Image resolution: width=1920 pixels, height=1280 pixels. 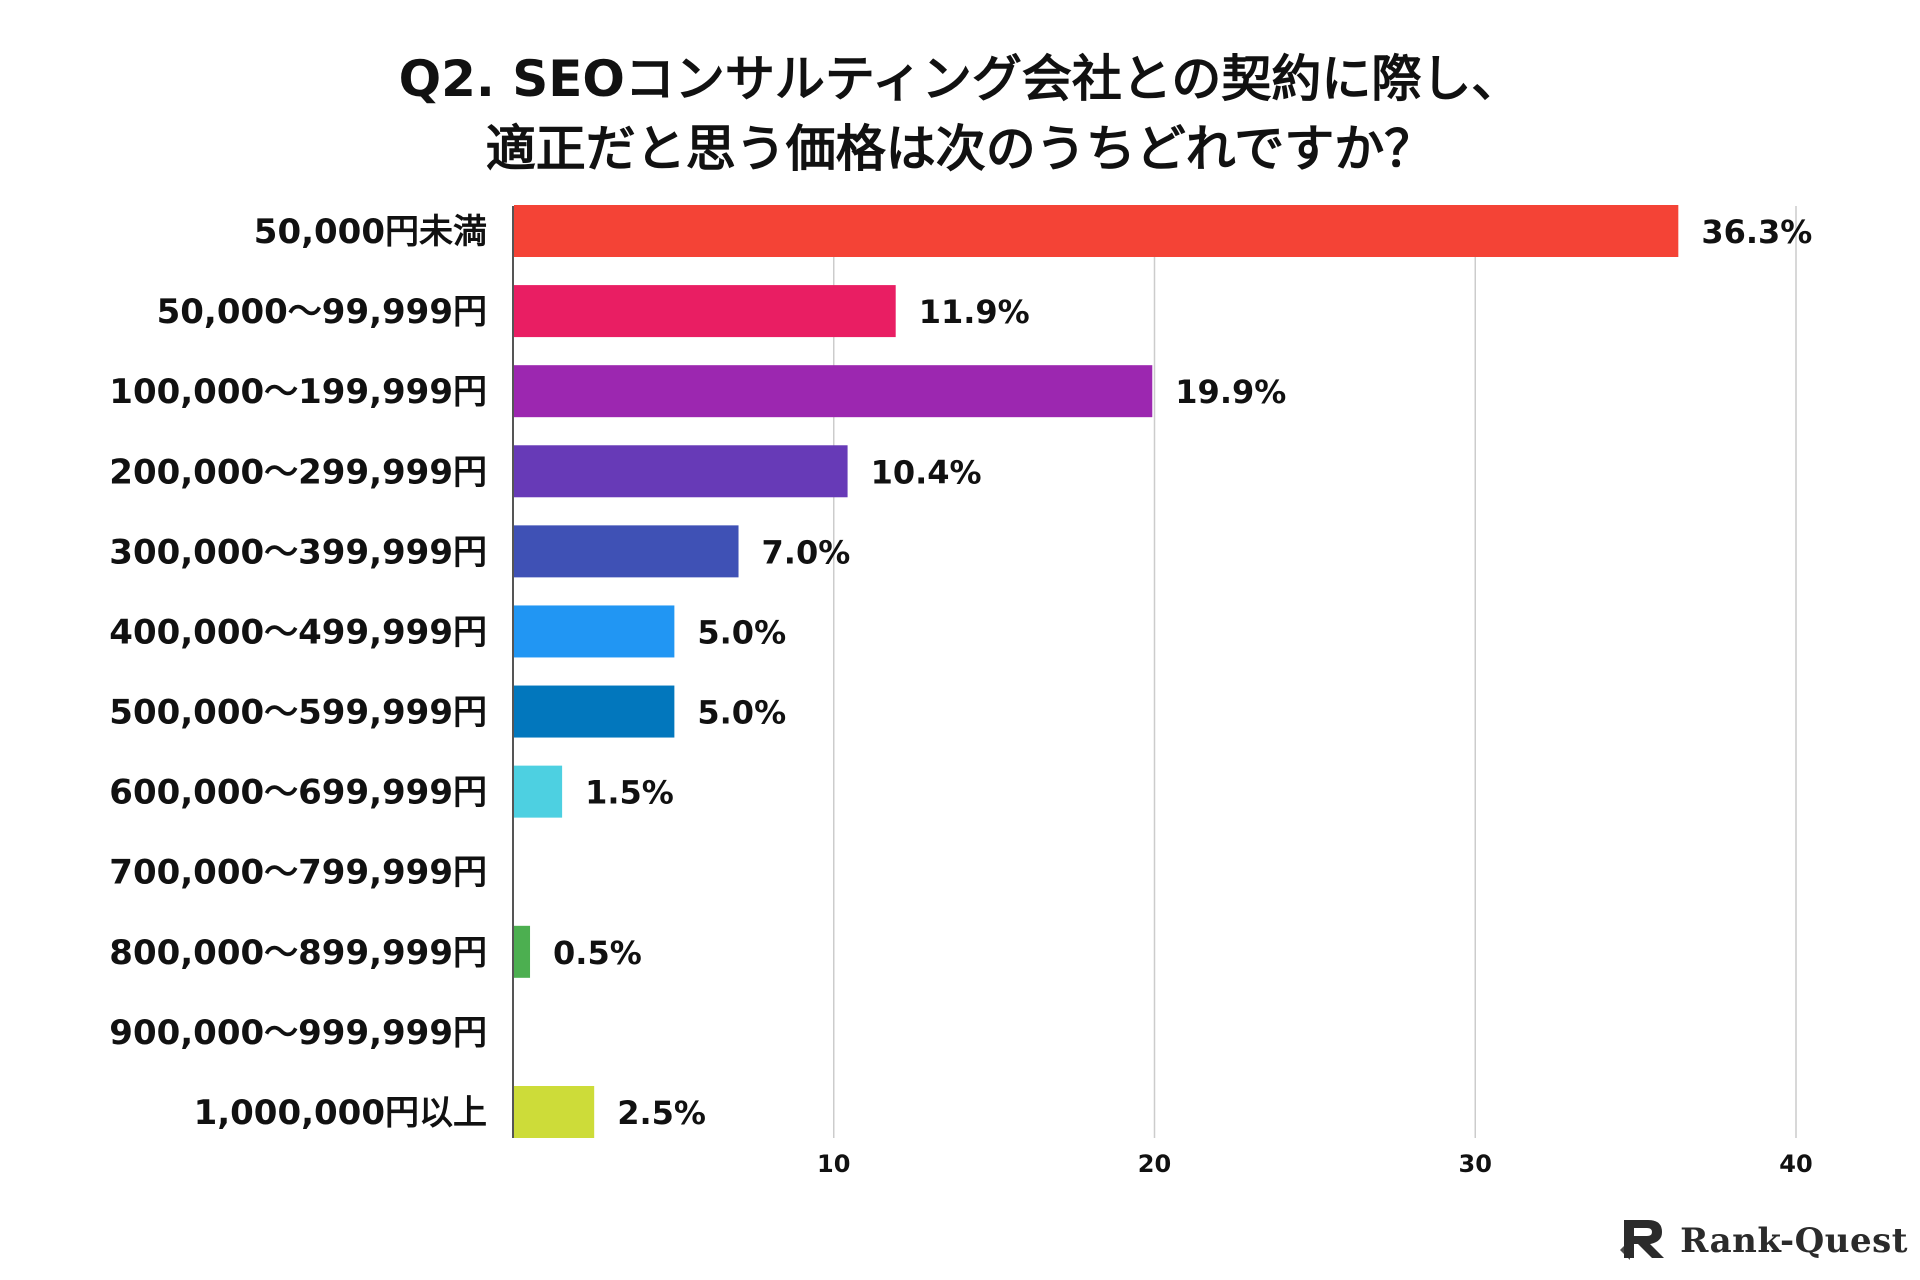 What do you see at coordinates (597, 953) in the screenshot?
I see `value-label: 0.5%` at bounding box center [597, 953].